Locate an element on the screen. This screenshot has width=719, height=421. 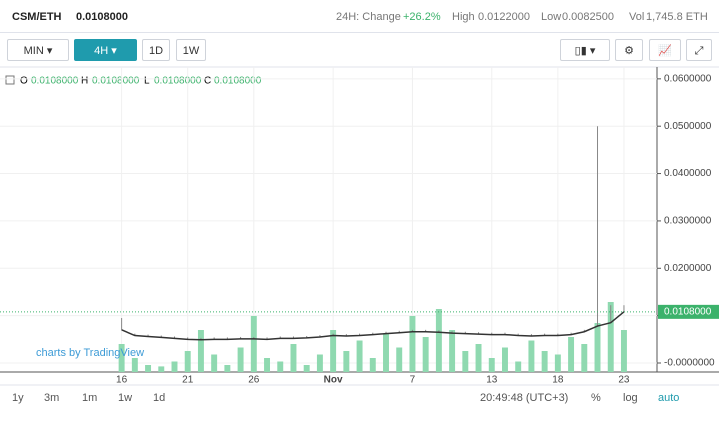
last-price-box is located at coordinates (688, 311).